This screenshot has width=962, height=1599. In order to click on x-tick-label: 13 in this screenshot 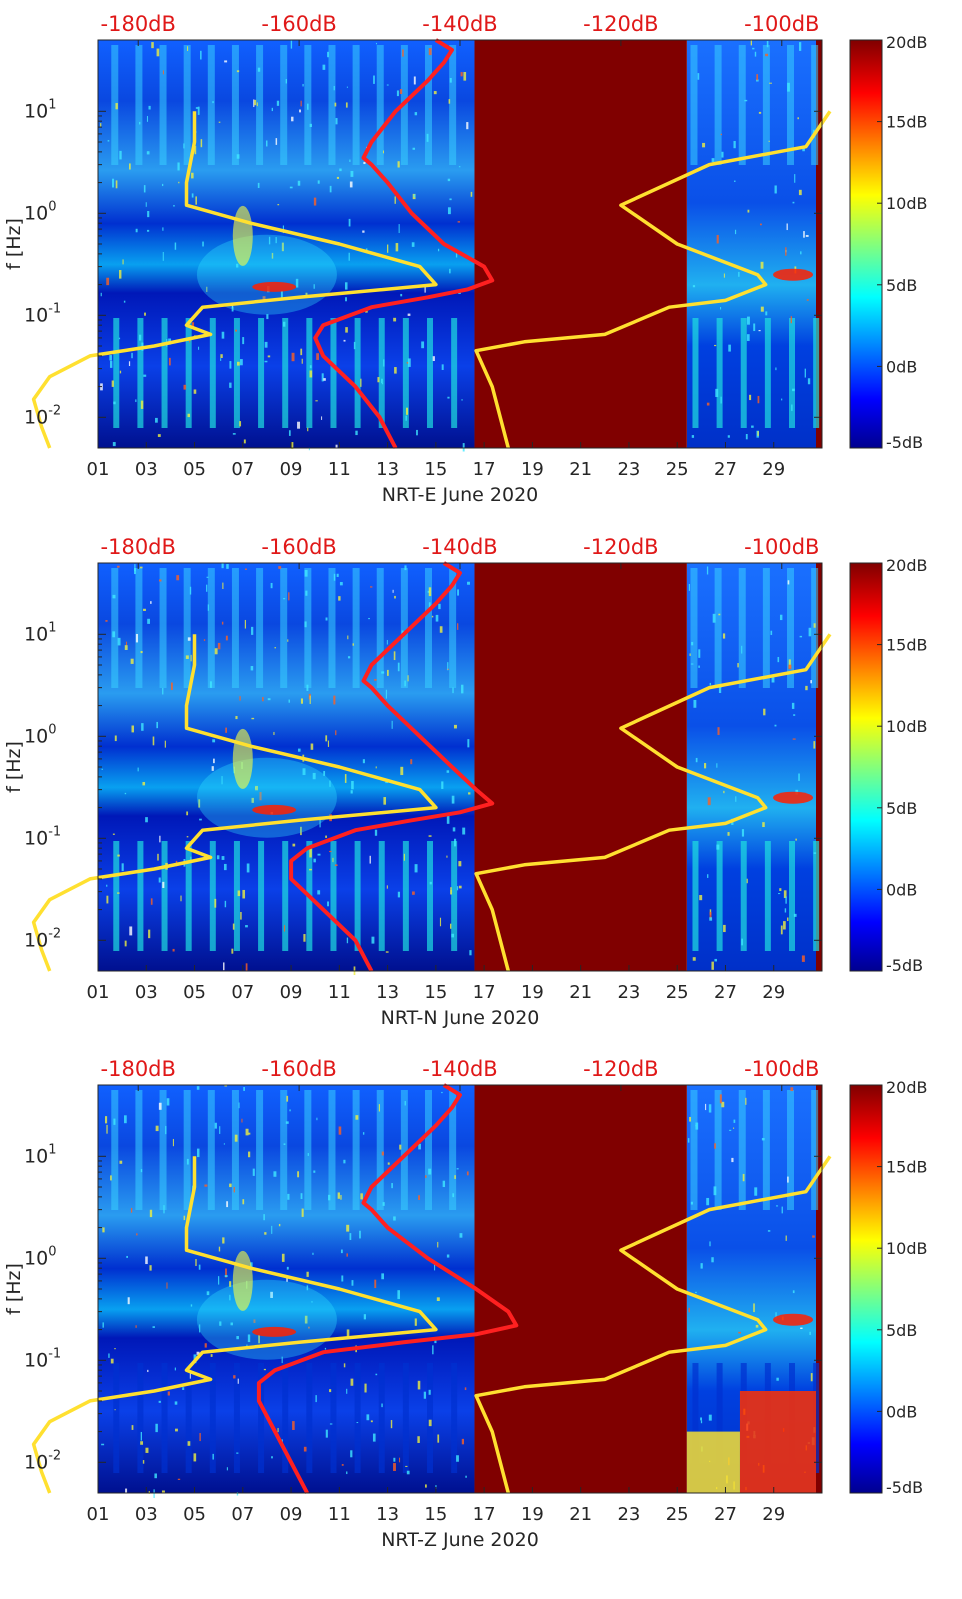, I will do `click(387, 992)`.